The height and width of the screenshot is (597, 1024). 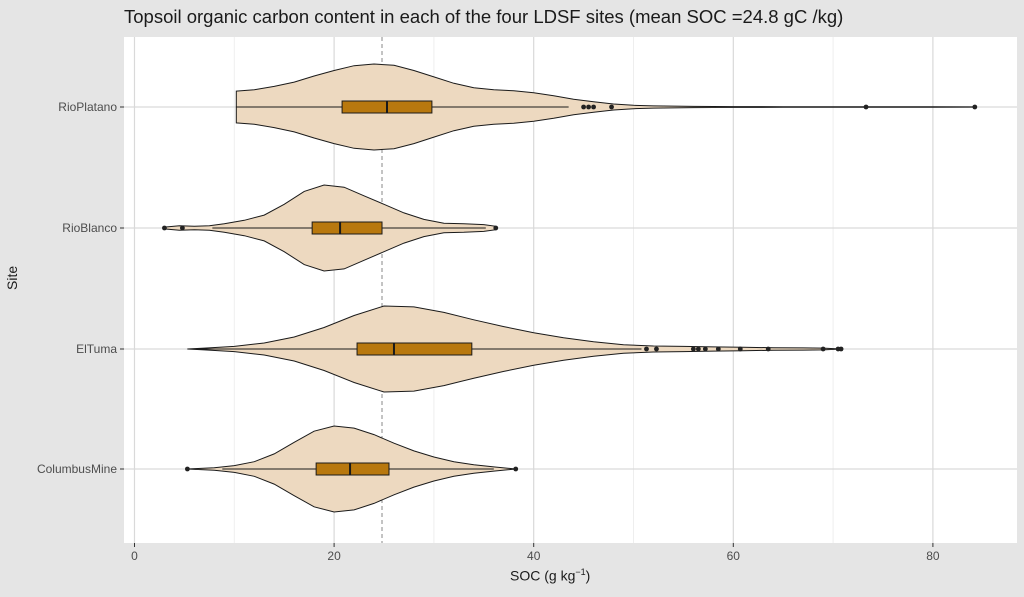 What do you see at coordinates (588, 575) in the screenshot?
I see `x-axis-label-close: )` at bounding box center [588, 575].